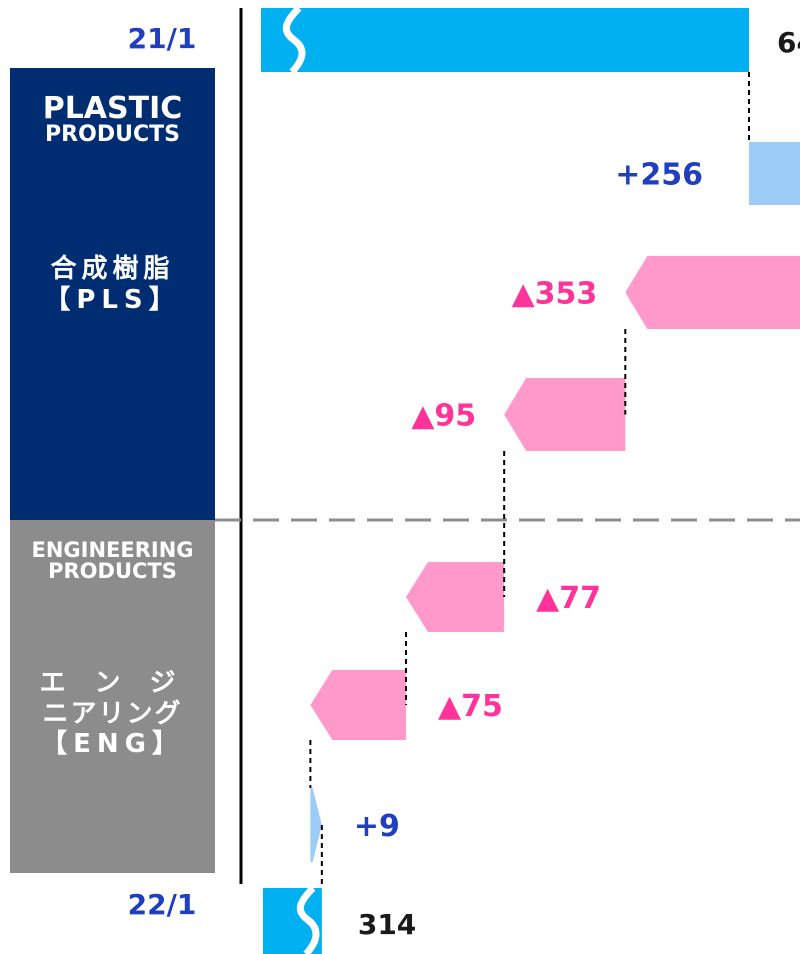  I want to click on pls-japanese-line1: 合成樹脂, so click(112, 269).